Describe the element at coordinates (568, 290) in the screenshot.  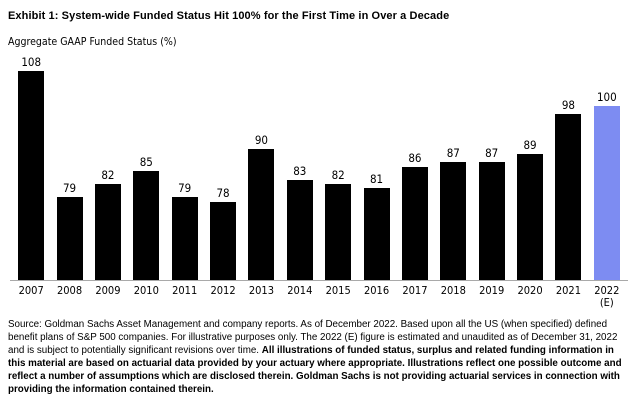
I see `x-tick-label: 2021` at that location.